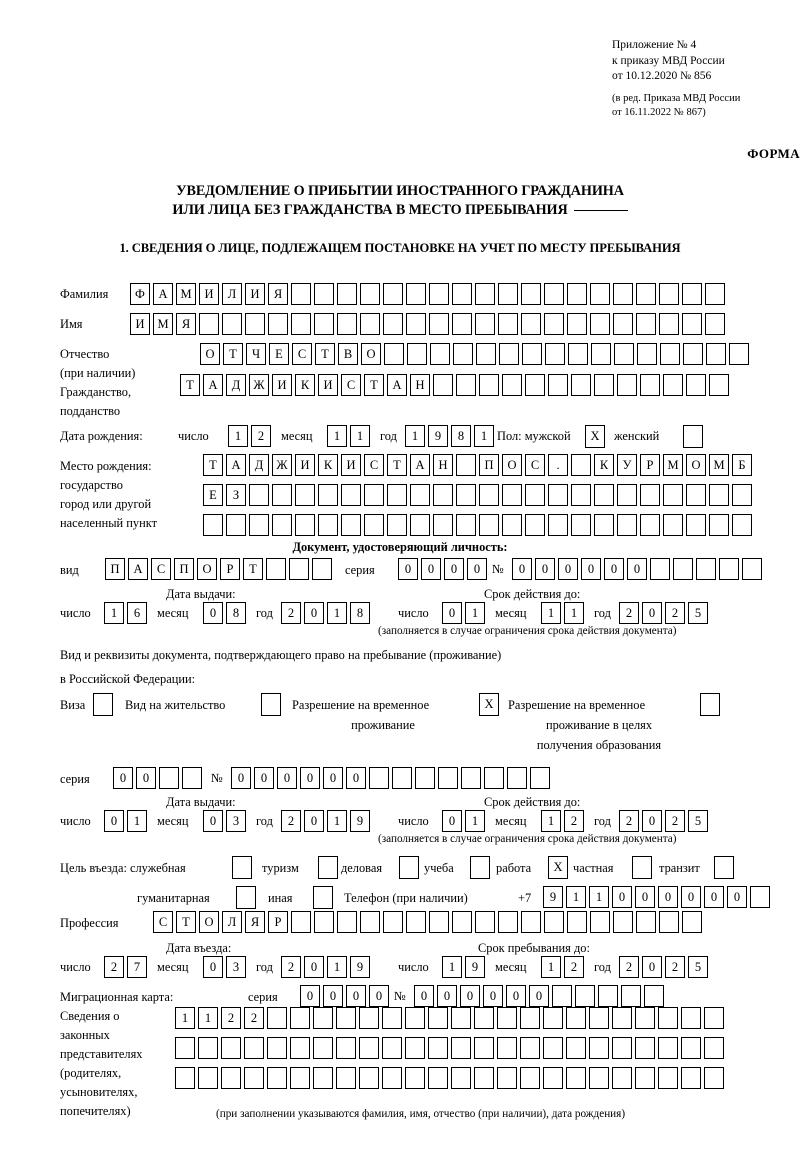  What do you see at coordinates (558, 867) in the screenshot?
I see `purpose-work-checkbox: X` at bounding box center [558, 867].